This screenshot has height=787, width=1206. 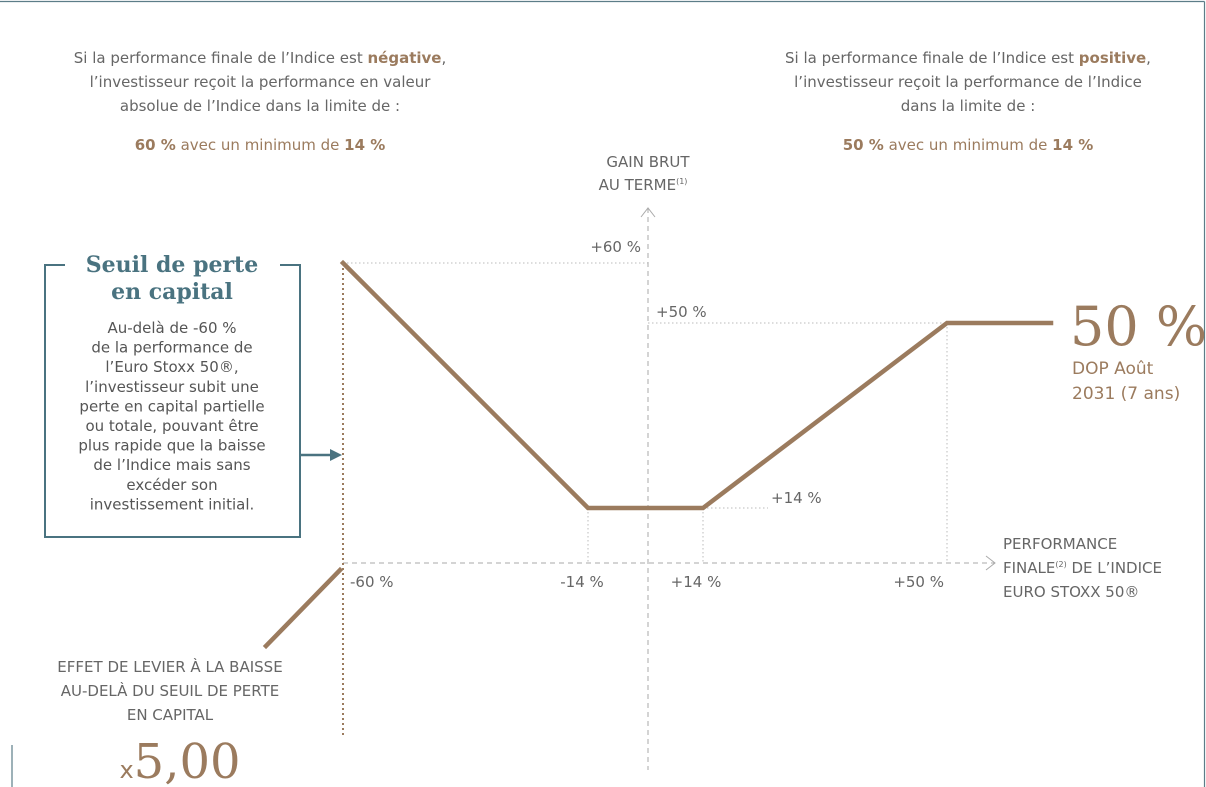 What do you see at coordinates (172, 292) in the screenshot?
I see `text: en capital` at bounding box center [172, 292].